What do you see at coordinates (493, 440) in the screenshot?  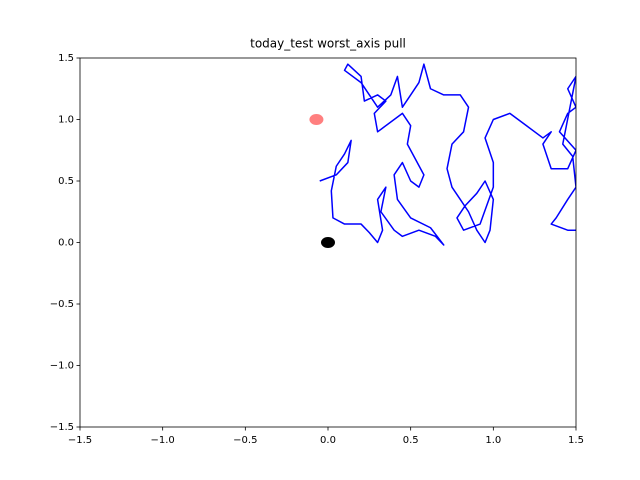 I see `x-tick-label: 1.0` at bounding box center [493, 440].